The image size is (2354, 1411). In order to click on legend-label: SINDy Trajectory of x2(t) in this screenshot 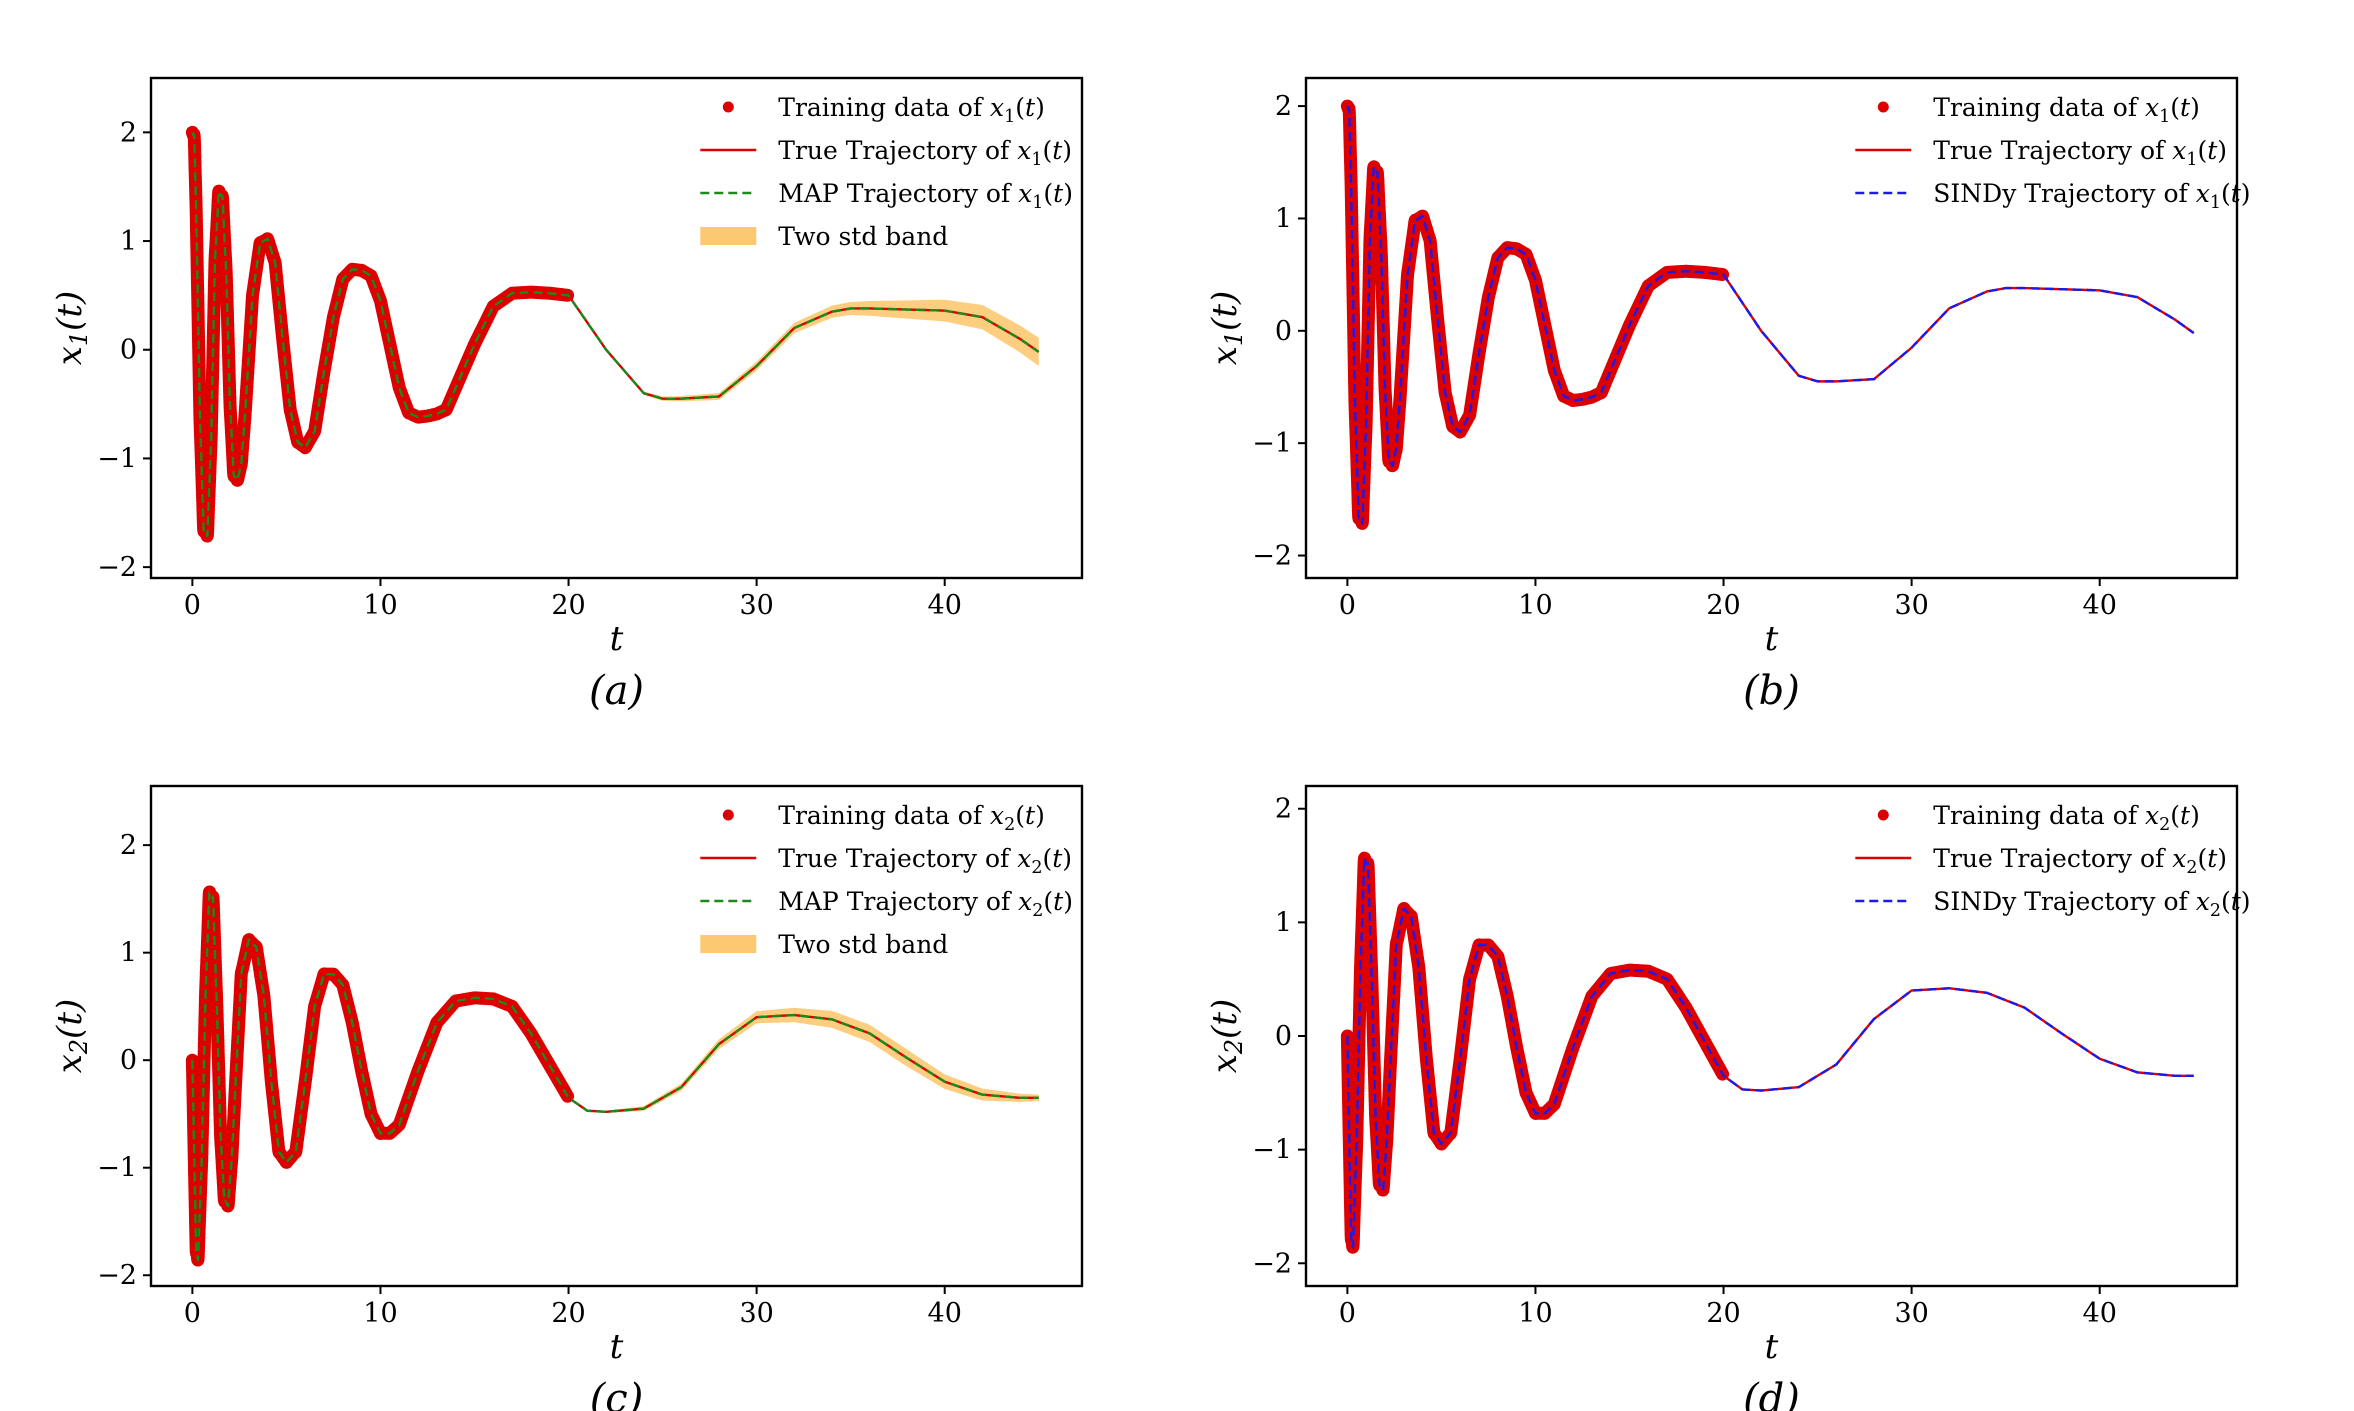, I will do `click(2091, 904)`.